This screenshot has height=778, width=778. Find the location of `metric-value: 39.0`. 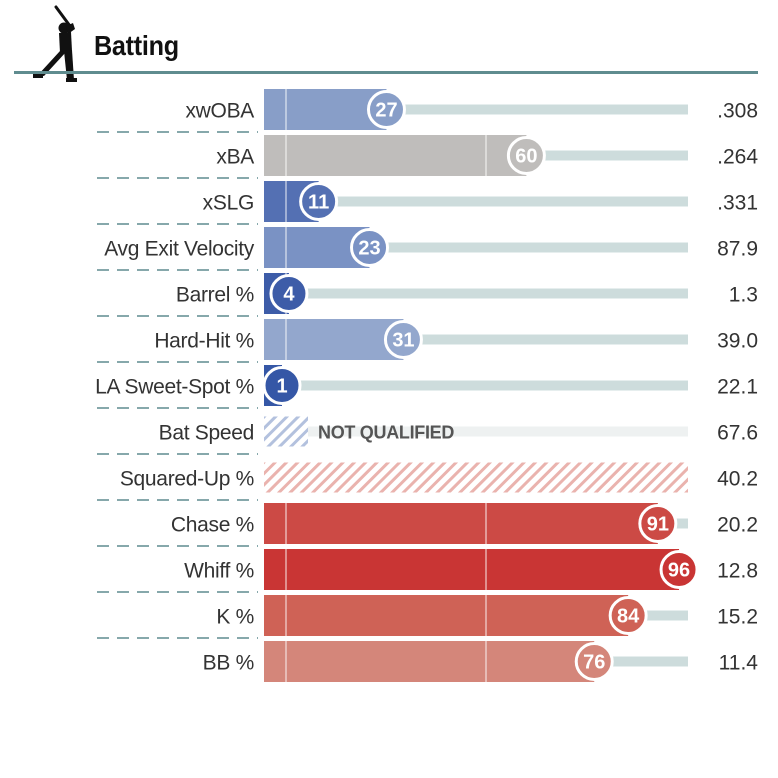

metric-value: 39.0 is located at coordinates (737, 341).